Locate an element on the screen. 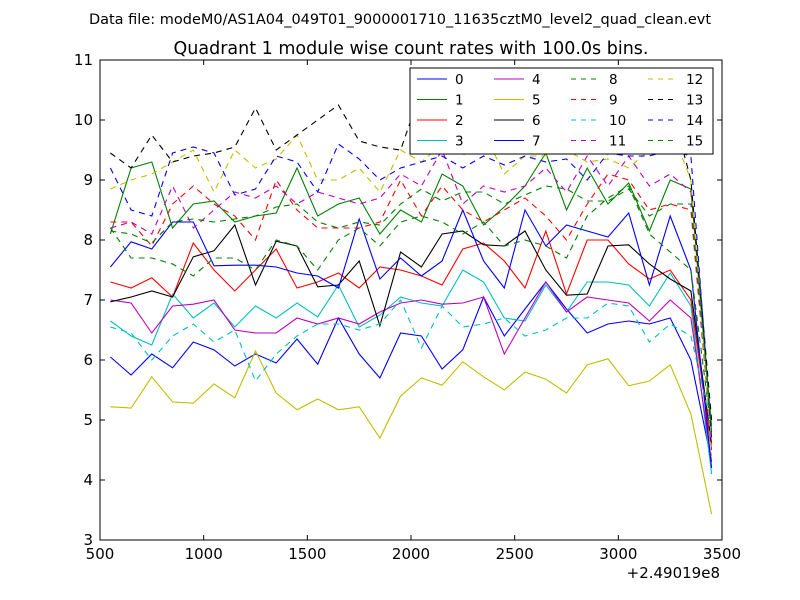 This screenshot has width=800, height=600. y-tick-label: 3 is located at coordinates (88, 540).